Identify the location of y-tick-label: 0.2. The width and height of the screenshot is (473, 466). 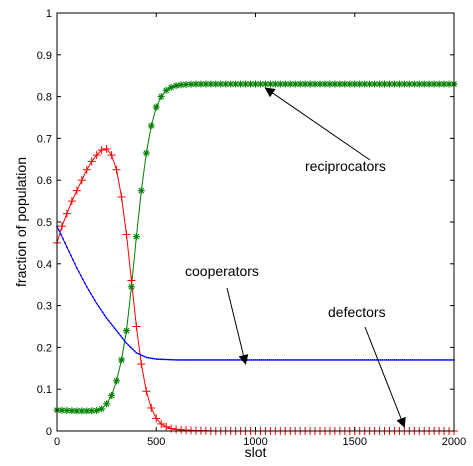
(44, 348).